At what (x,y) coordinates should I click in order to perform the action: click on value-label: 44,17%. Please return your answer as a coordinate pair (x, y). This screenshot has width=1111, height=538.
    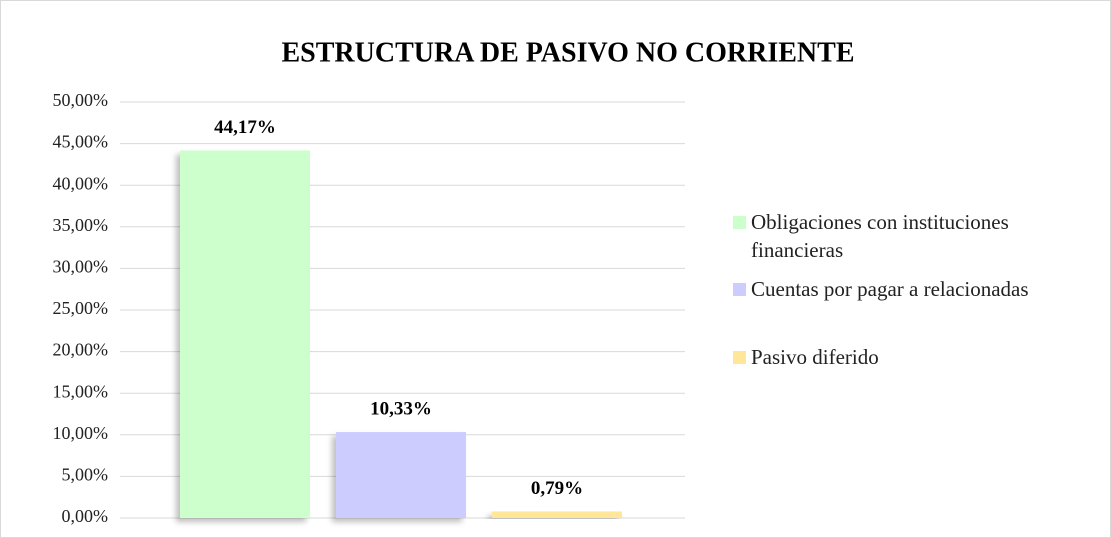
    Looking at the image, I should click on (245, 127).